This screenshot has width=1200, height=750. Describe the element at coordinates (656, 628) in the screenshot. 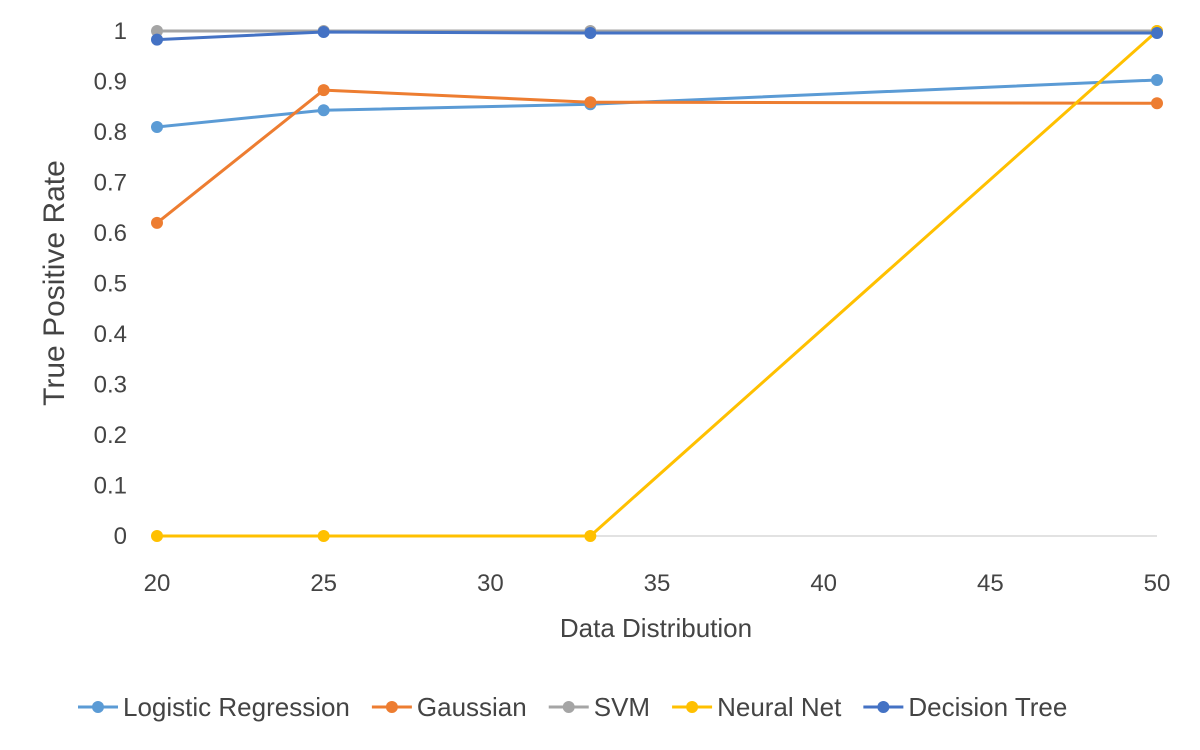

I see `x-axis-title: Data Distribution` at that location.